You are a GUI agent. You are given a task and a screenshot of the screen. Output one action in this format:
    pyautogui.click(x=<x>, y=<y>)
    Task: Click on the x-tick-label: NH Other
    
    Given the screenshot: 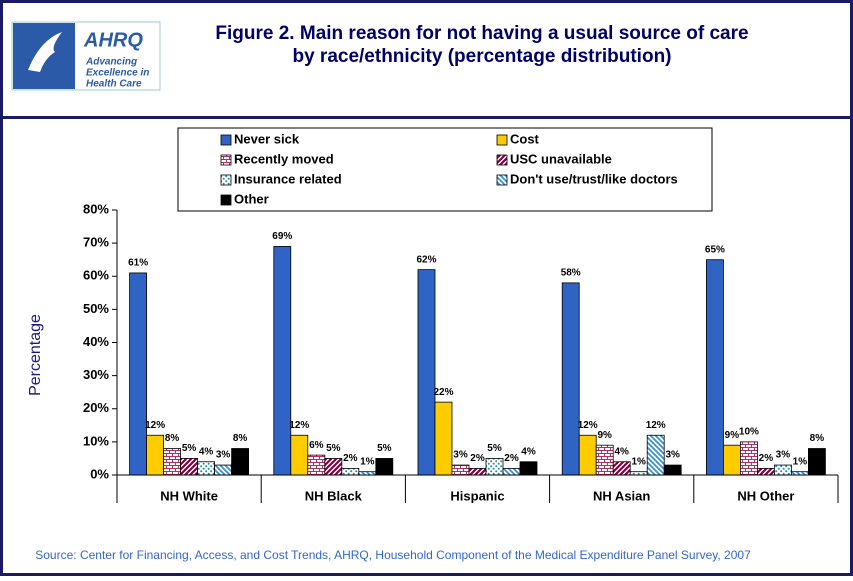 What is the action you would take?
    pyautogui.click(x=765, y=495)
    